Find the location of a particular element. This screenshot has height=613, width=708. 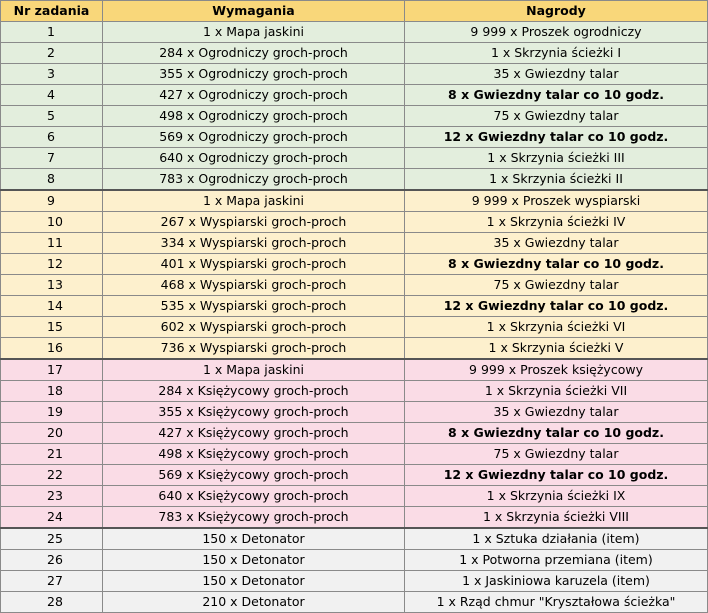

reward-cell: 9 999 x Proszek ogrodniczy is located at coordinates (556, 32).